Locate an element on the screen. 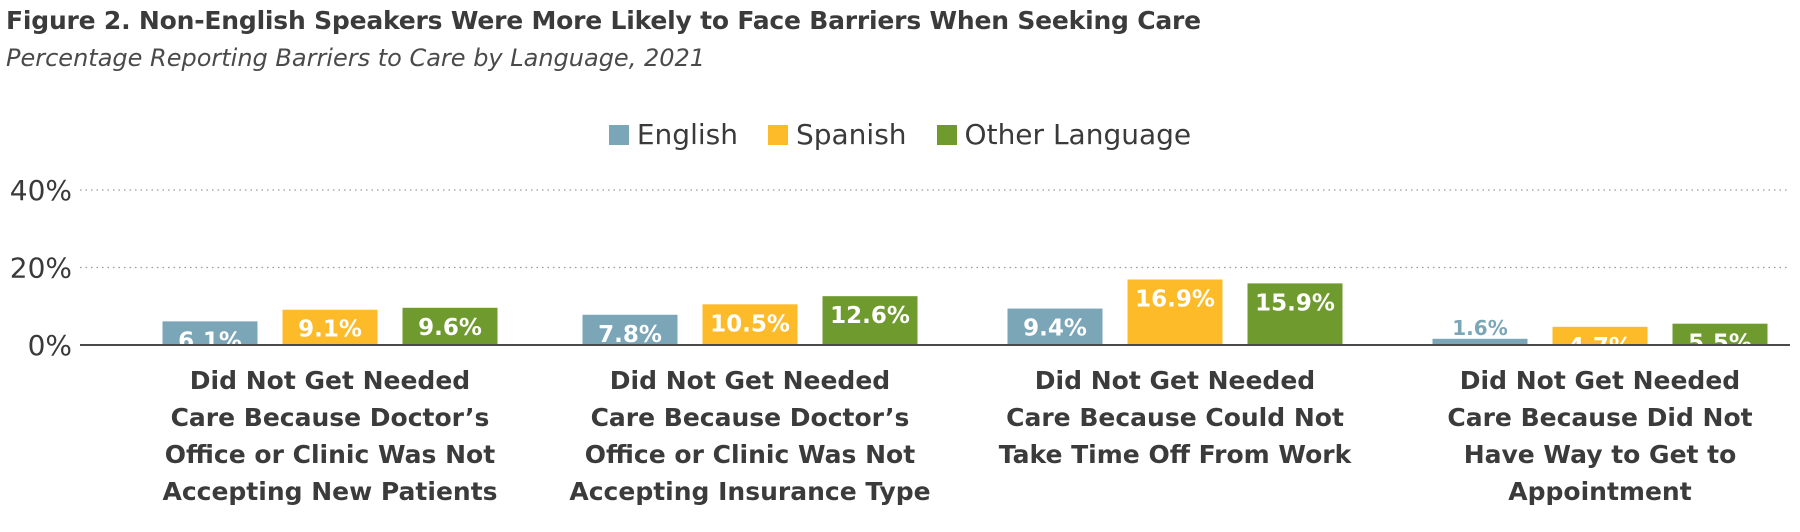  data-label-spanish-1: 10.5% is located at coordinates (750, 324).